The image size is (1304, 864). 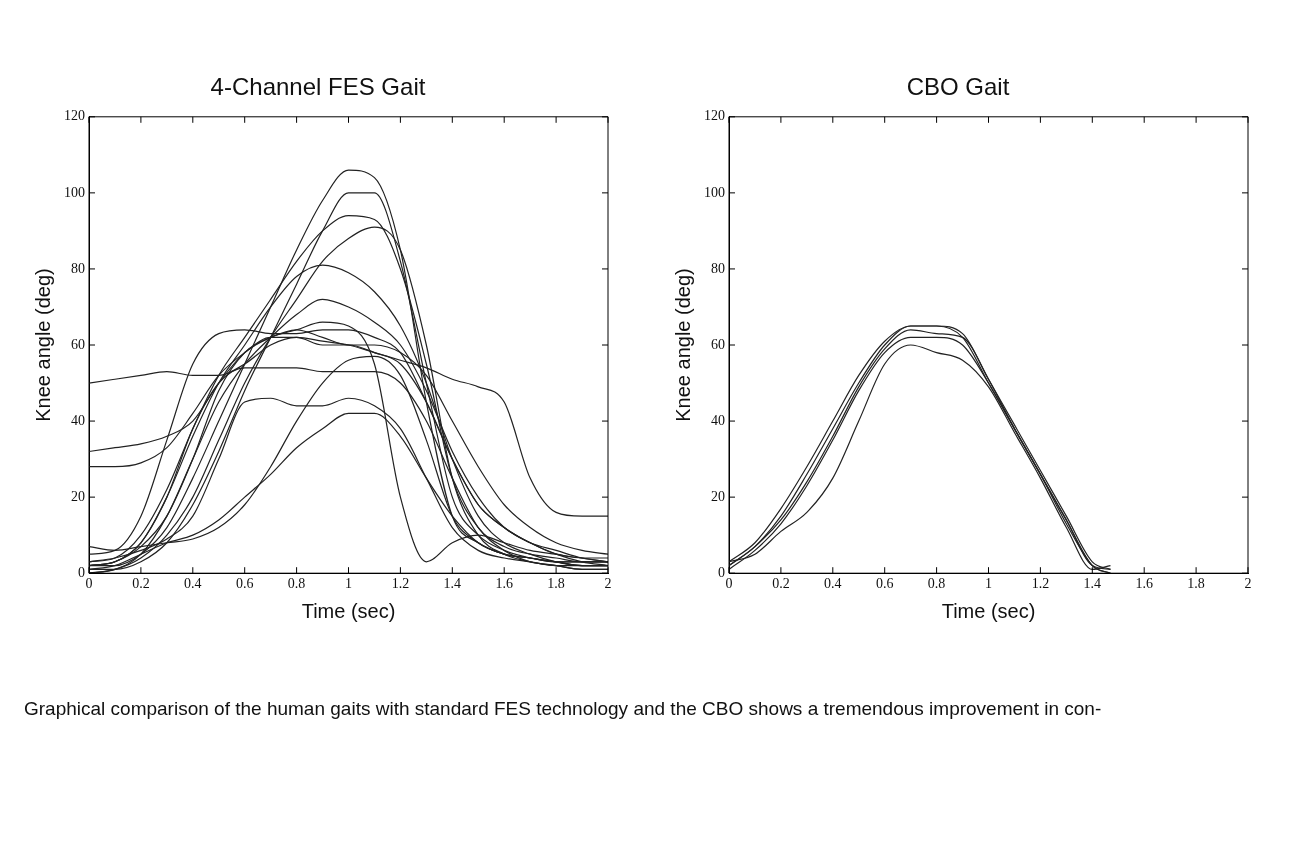 What do you see at coordinates (958, 87) in the screenshot?
I see `chart-title: CBO Gait` at bounding box center [958, 87].